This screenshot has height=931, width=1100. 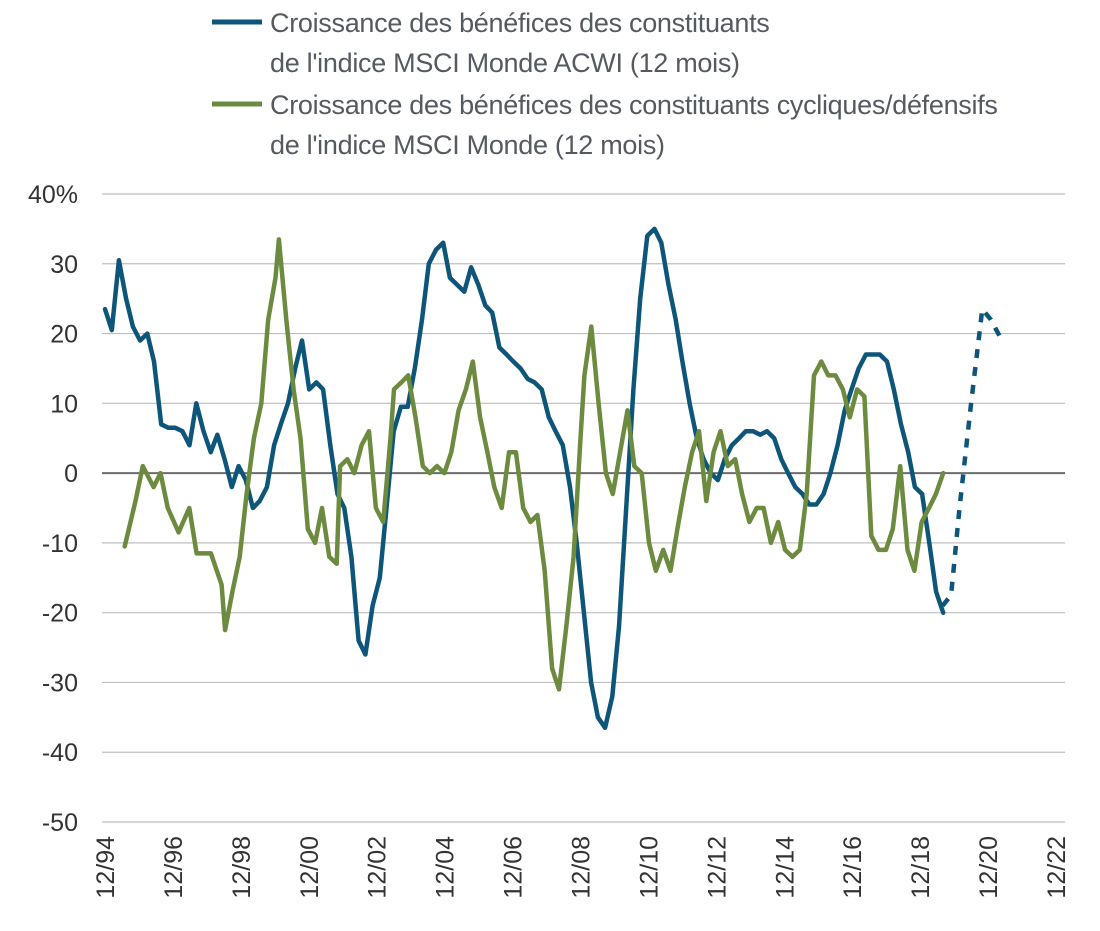 I want to click on x-tick-label: 12/00, so click(x=310, y=867).